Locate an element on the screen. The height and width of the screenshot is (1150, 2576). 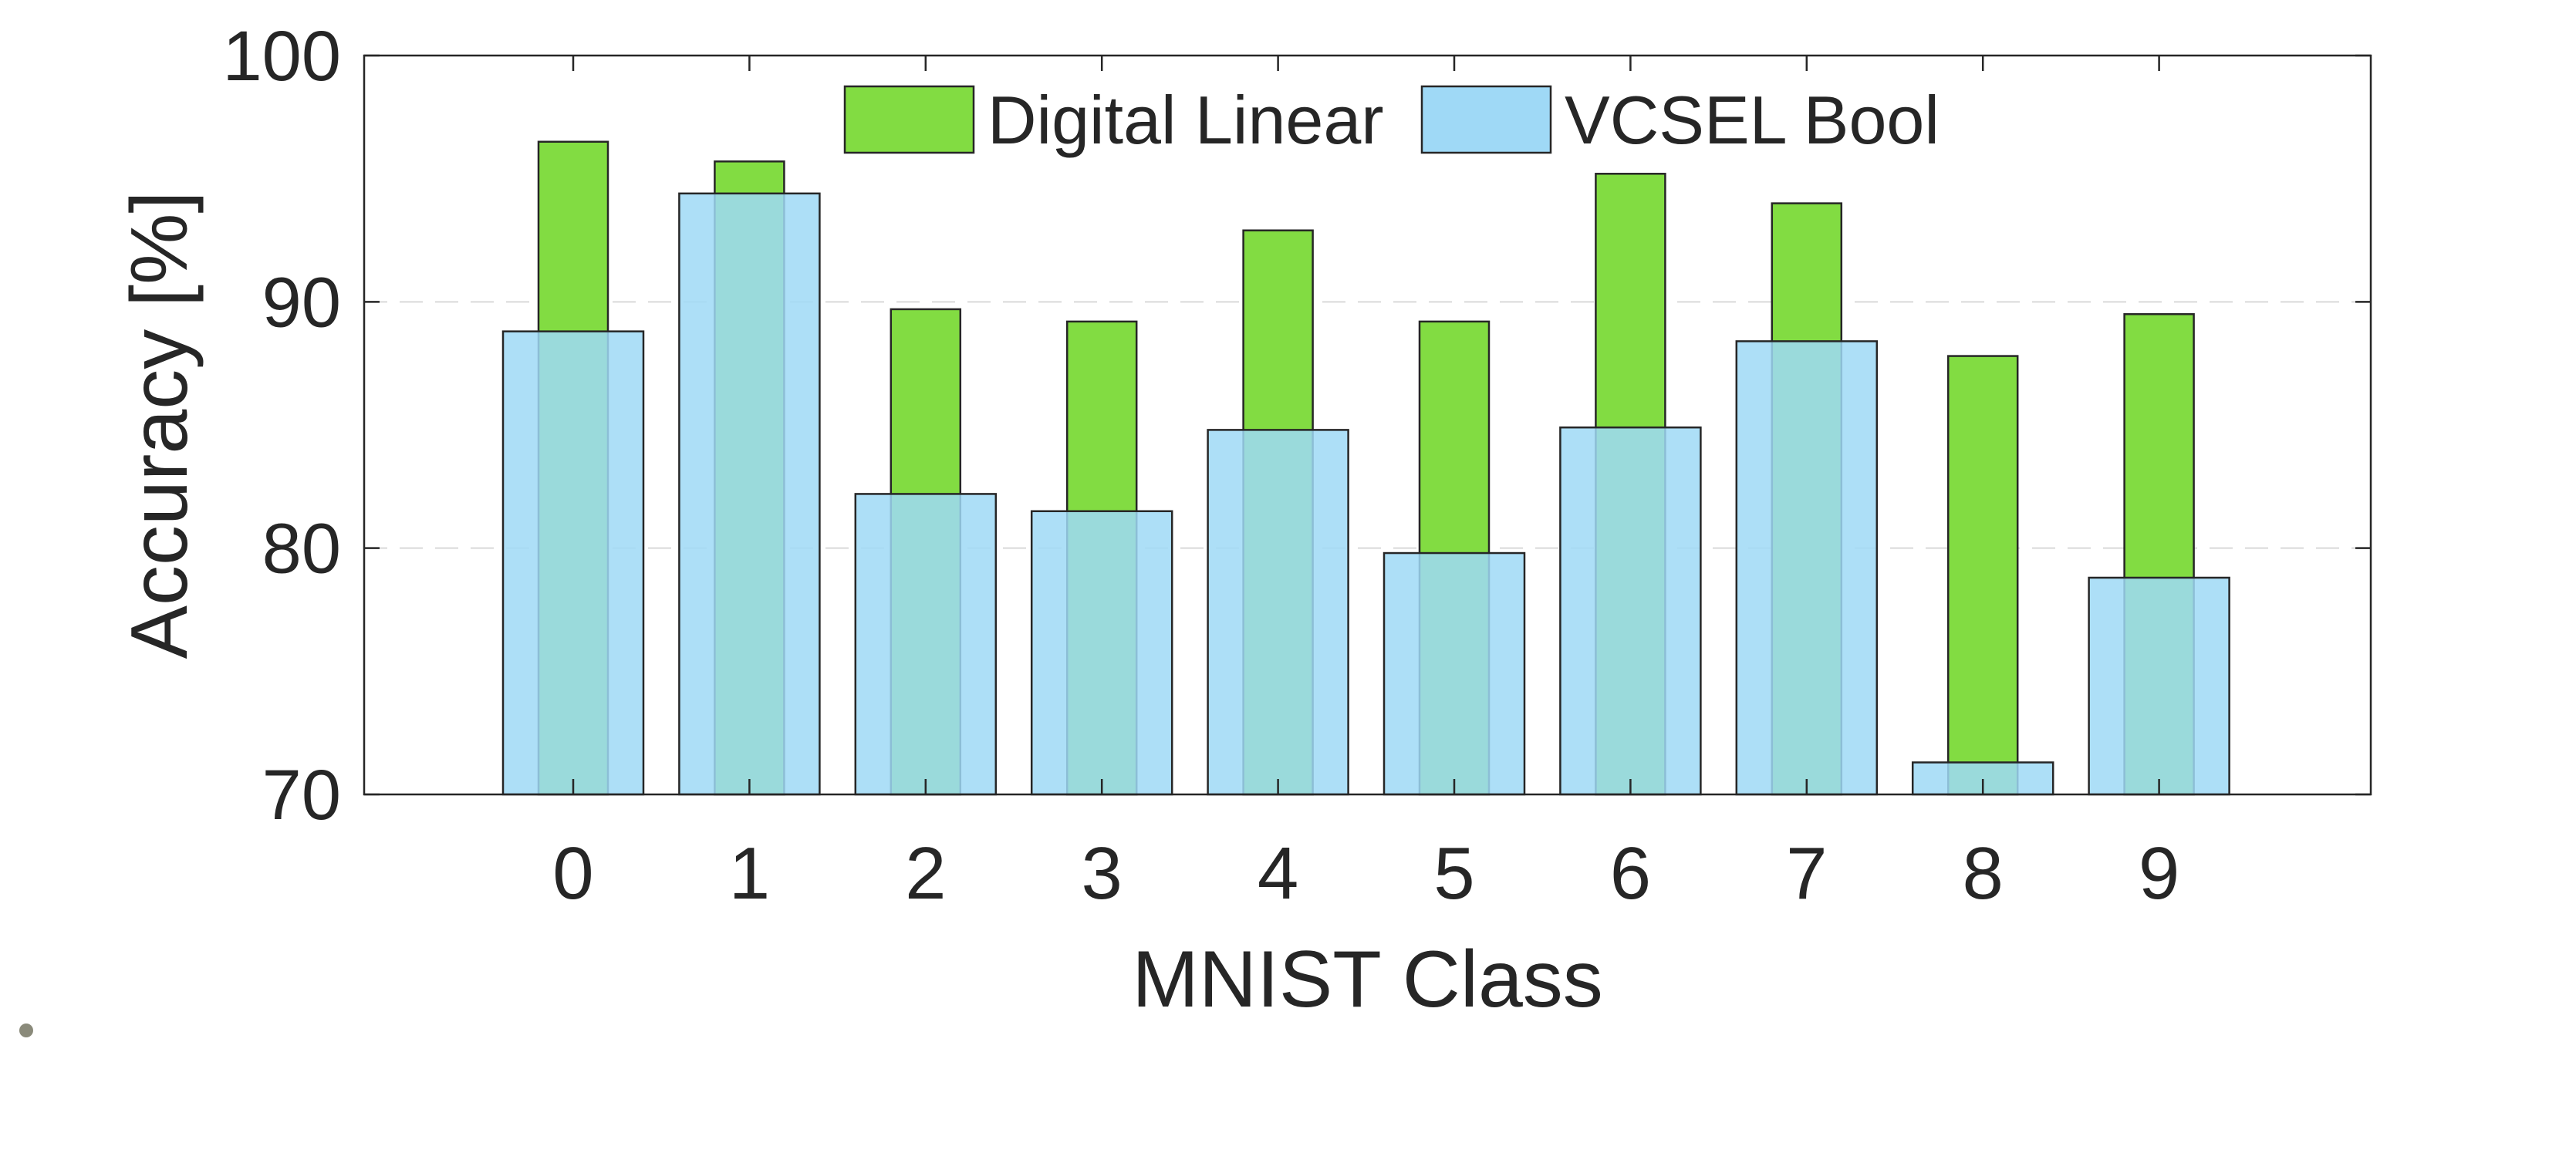
legend-label-vcsel-bool: VCSEL Bool is located at coordinates (1752, 120).